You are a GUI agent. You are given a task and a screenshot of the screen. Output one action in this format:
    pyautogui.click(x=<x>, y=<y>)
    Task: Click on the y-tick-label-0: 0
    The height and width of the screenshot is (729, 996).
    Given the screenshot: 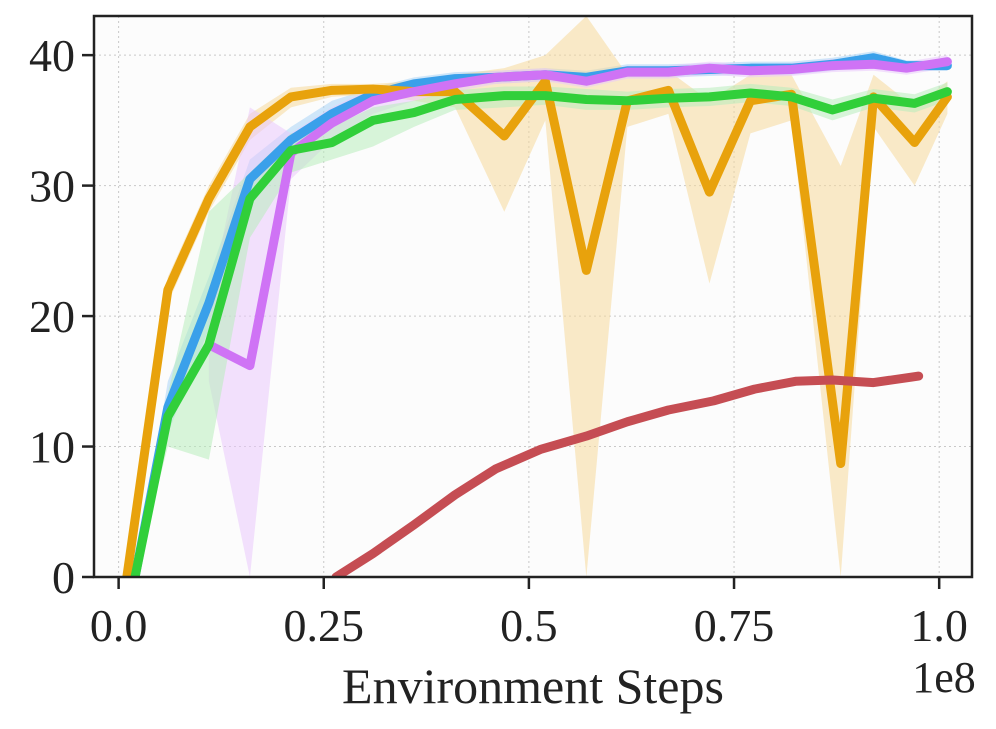 What is the action you would take?
    pyautogui.click(x=63, y=577)
    